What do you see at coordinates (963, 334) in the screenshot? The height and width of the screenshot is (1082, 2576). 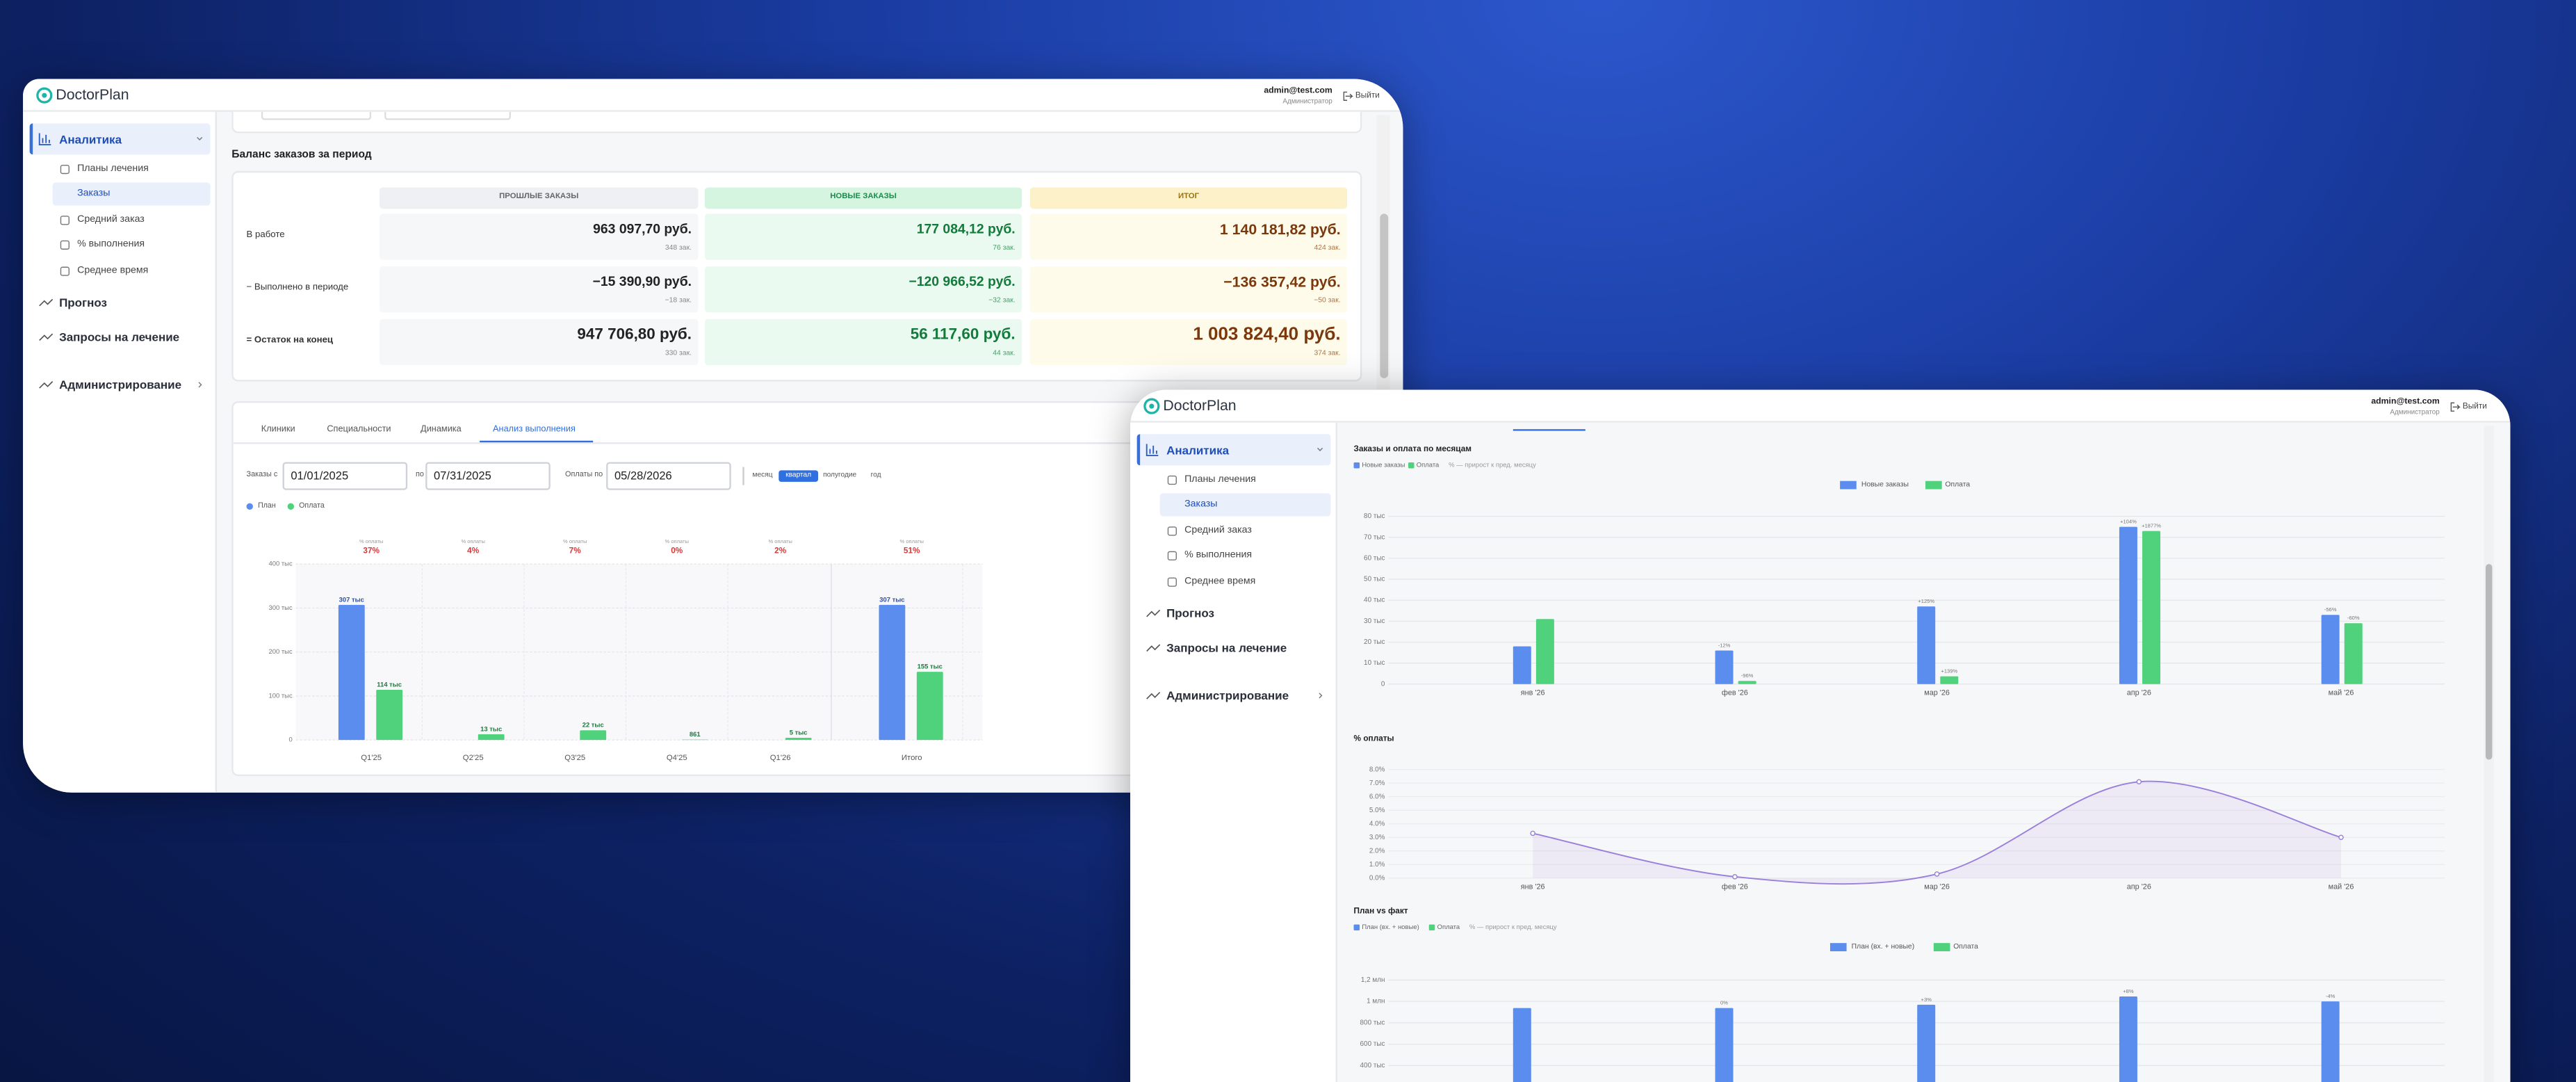 I see `amount: 56 117,60 руб.` at bounding box center [963, 334].